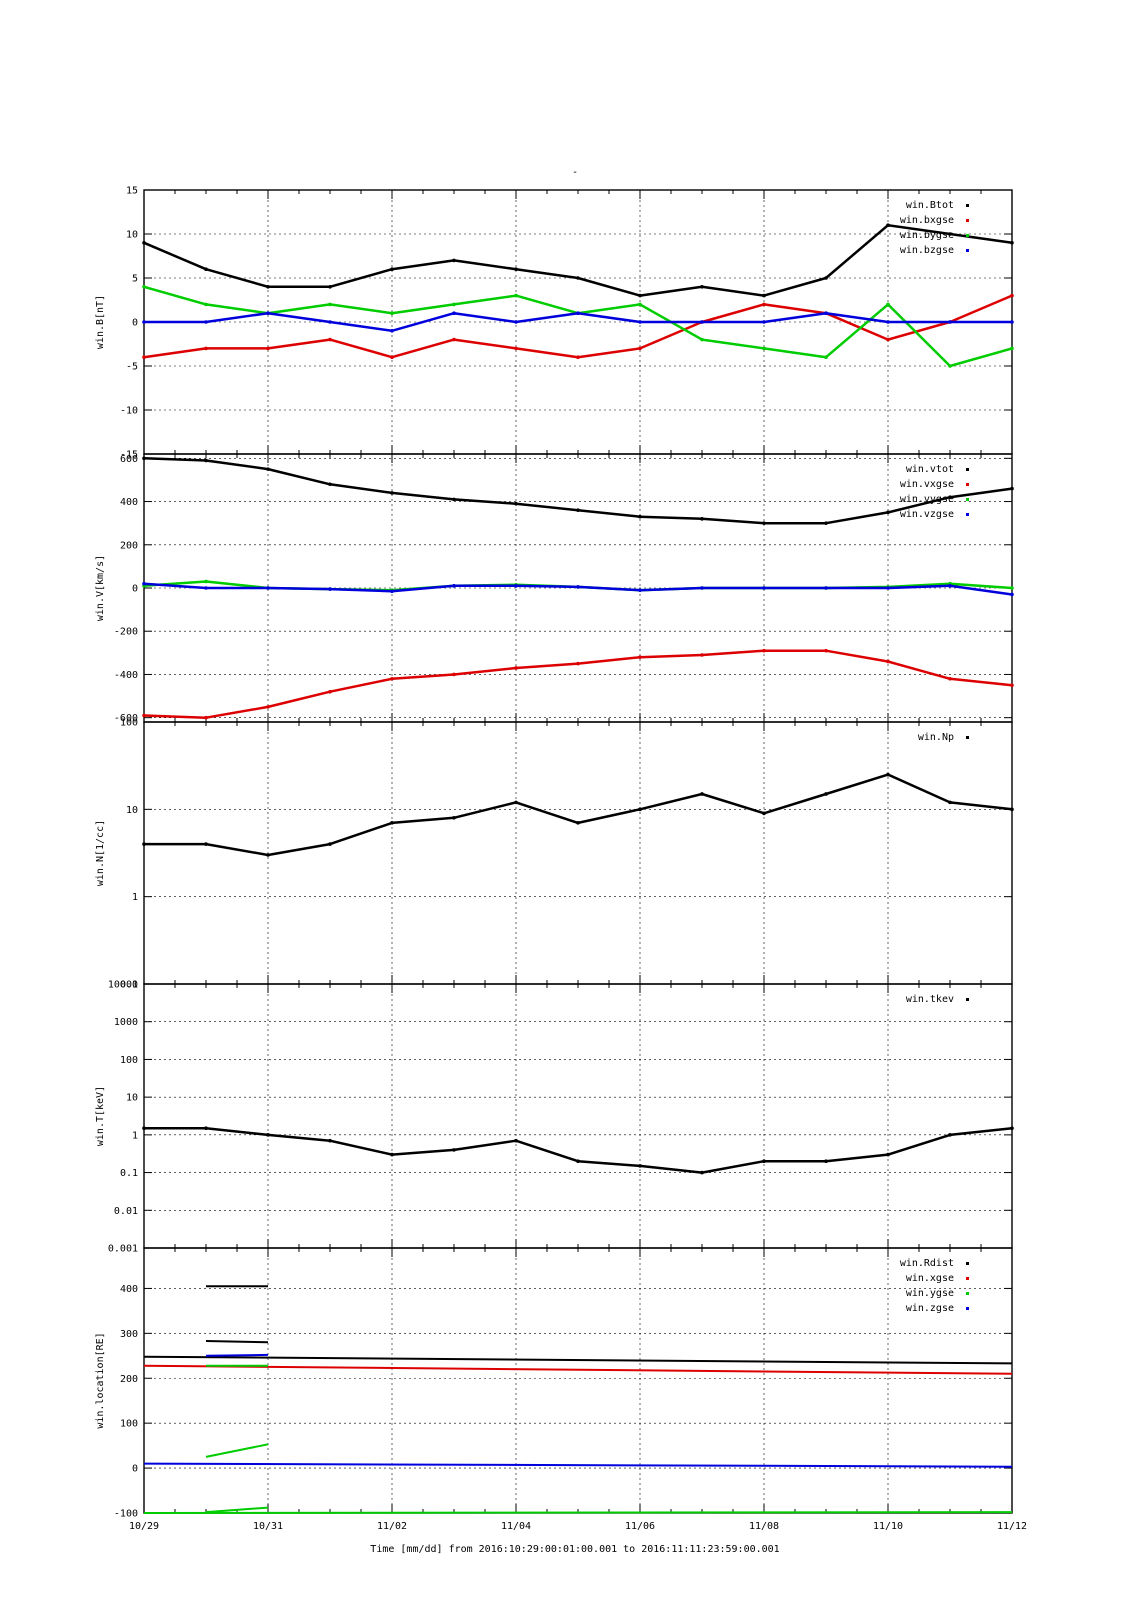  Describe the element at coordinates (888, 1526) in the screenshot. I see `x-tick-label: 11/10` at that location.